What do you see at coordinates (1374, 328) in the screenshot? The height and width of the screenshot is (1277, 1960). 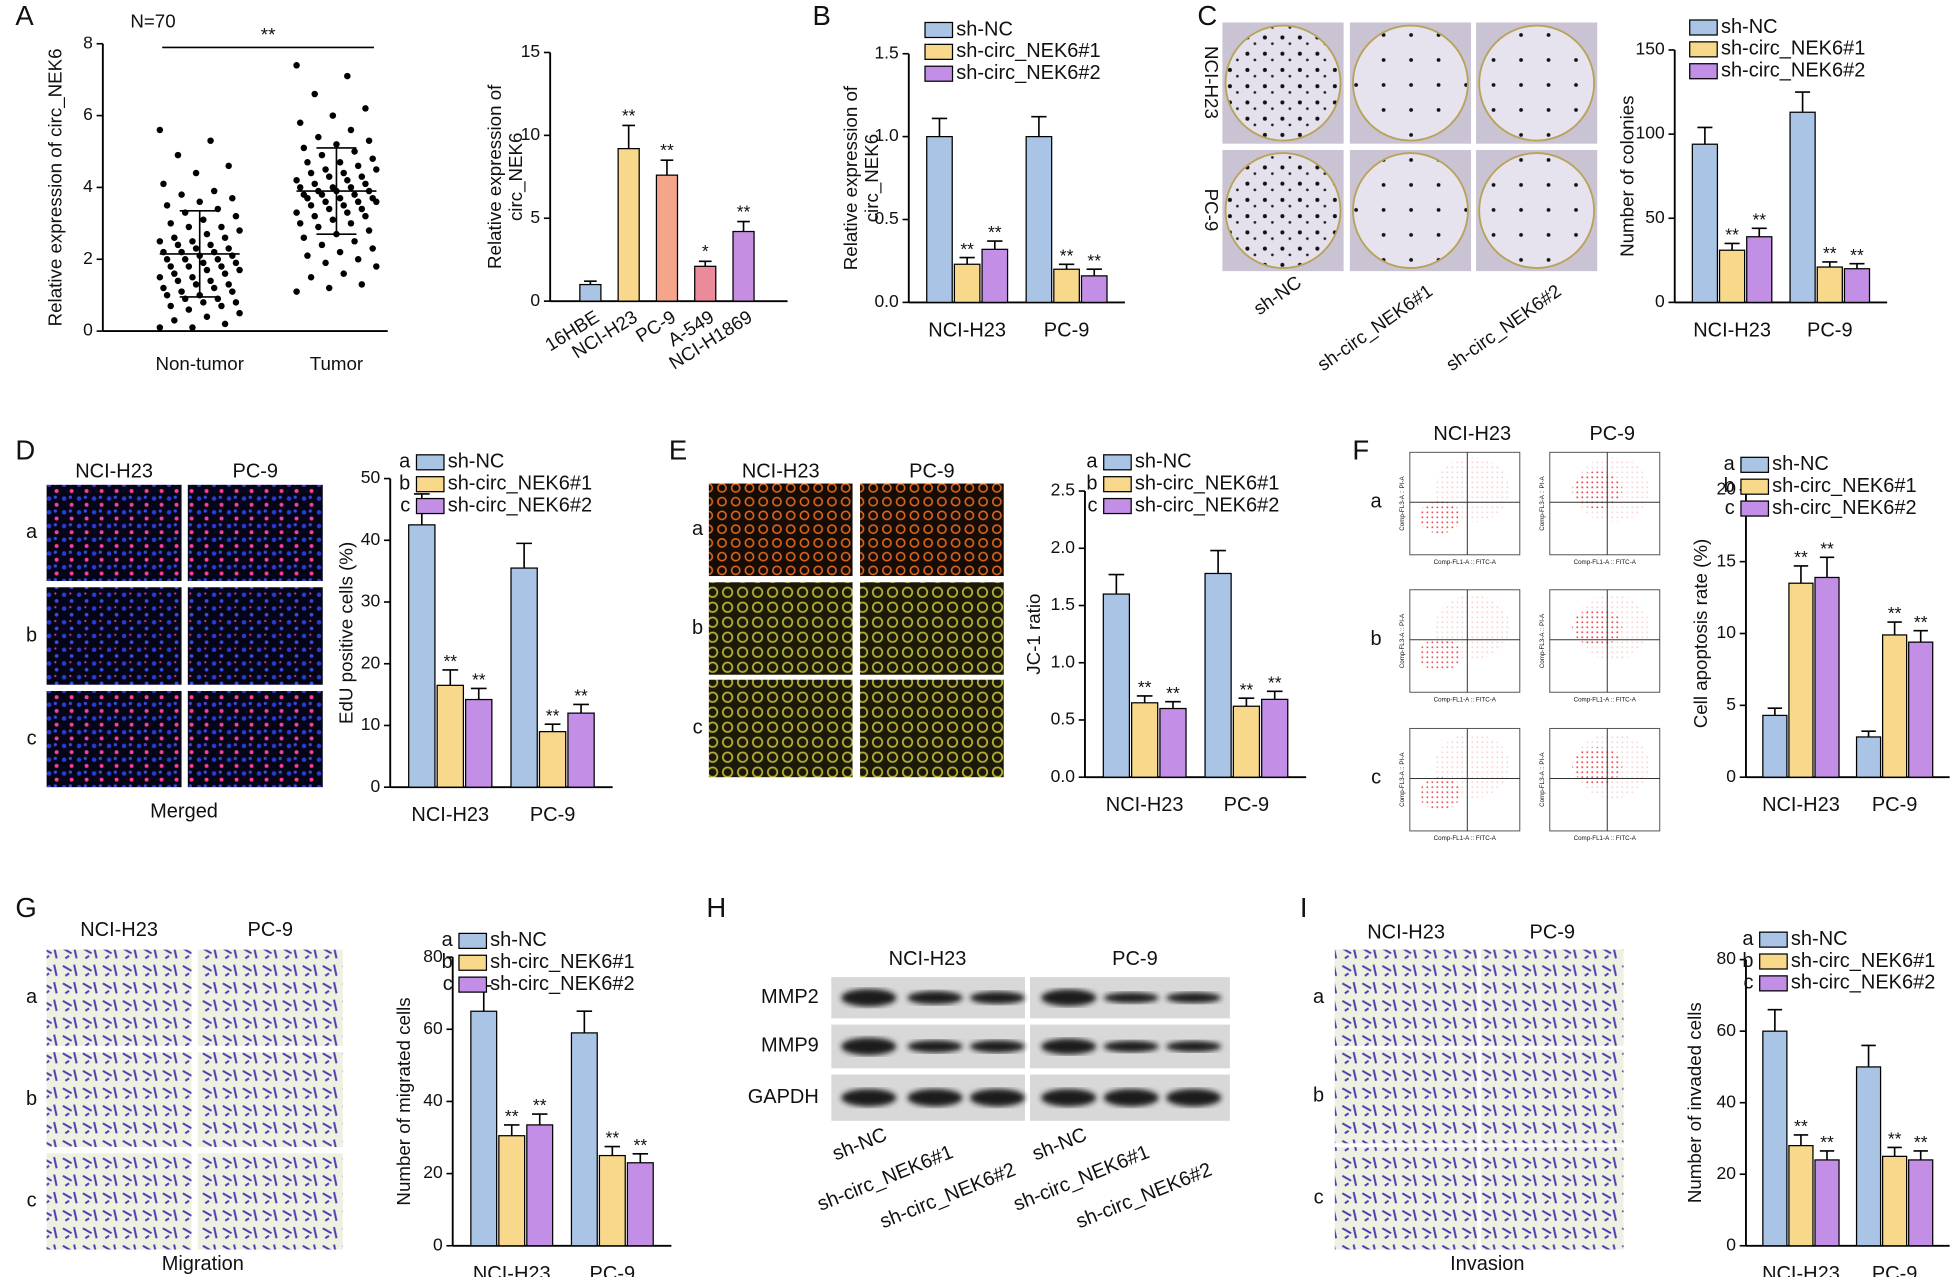 I see `column-label: sh-circ_NEK6#1` at bounding box center [1374, 328].